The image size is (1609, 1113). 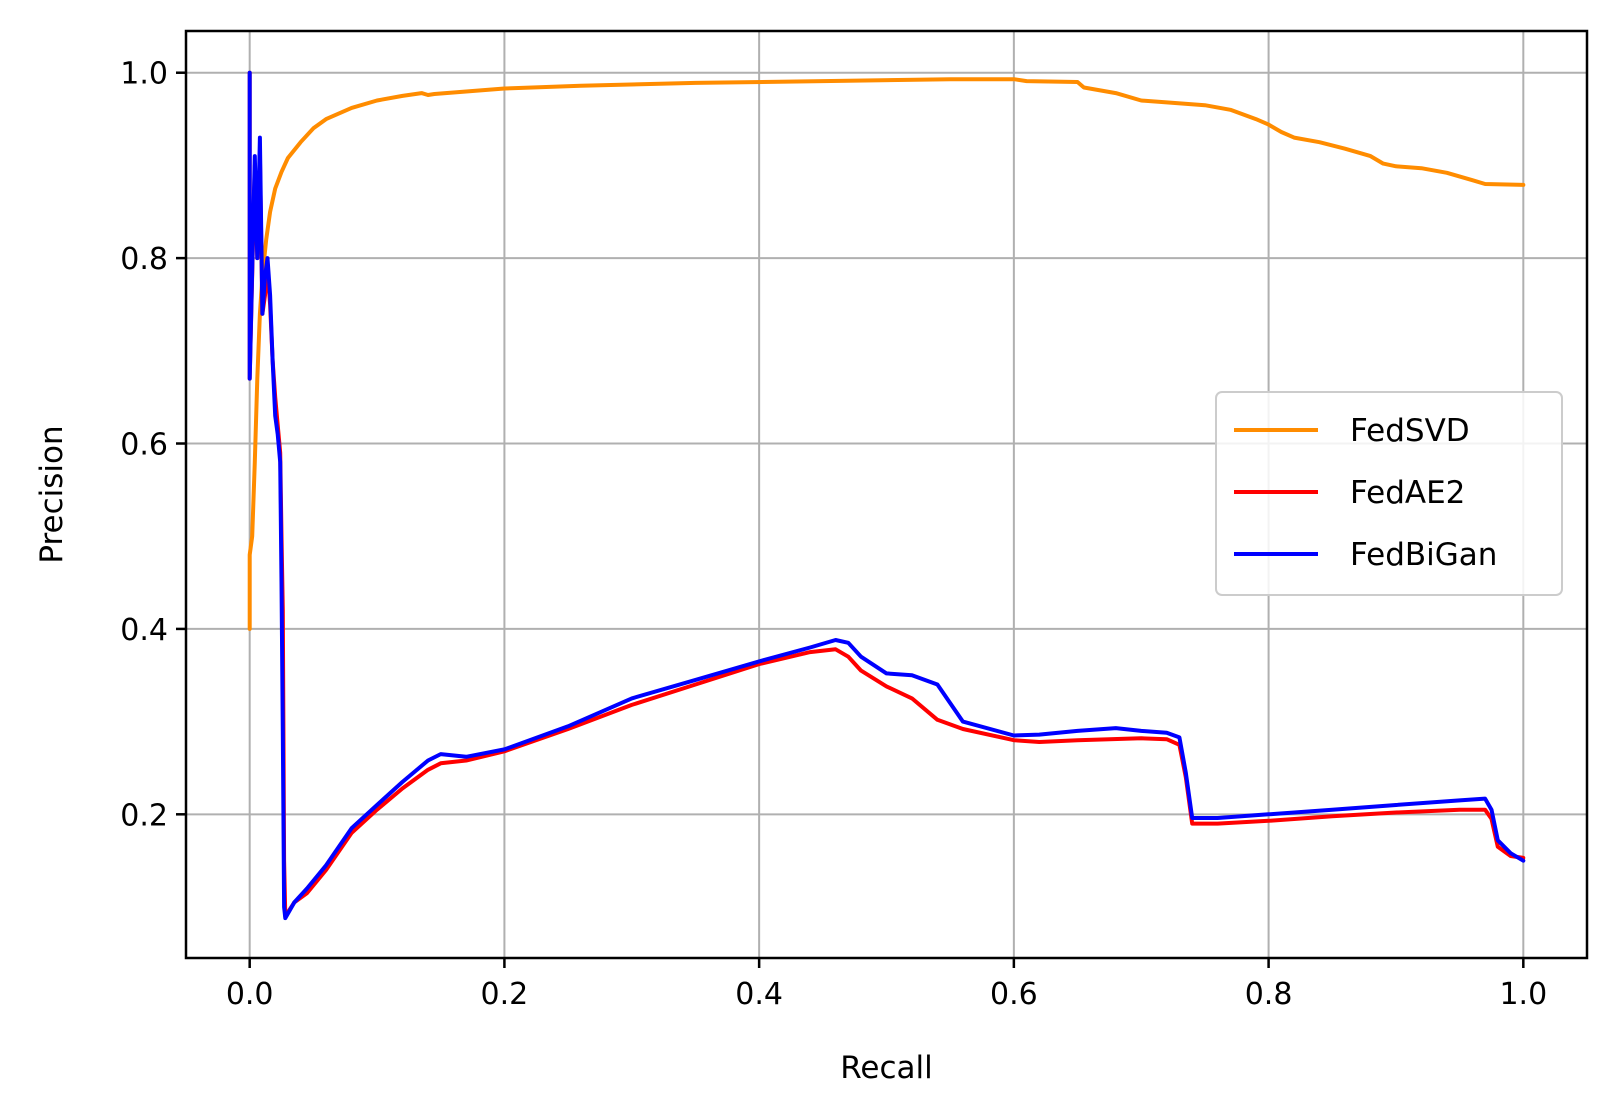 I want to click on x-tick-label: 0.8, so click(x=1269, y=994).